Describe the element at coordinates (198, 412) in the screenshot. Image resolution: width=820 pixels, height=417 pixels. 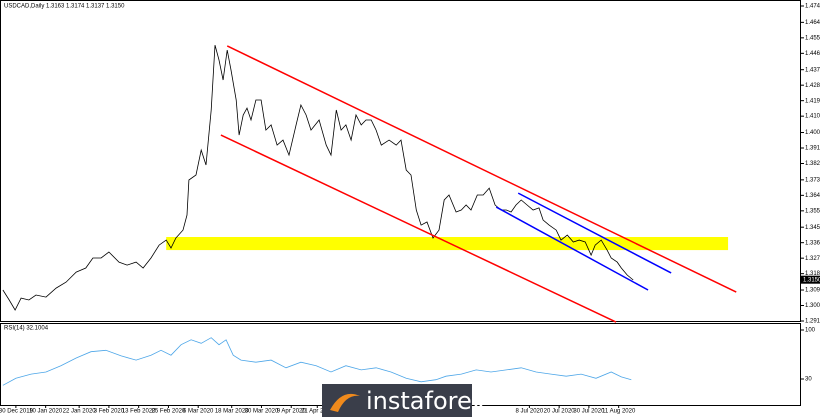
I see `x-tick-label: 6 Mar 2020` at that location.